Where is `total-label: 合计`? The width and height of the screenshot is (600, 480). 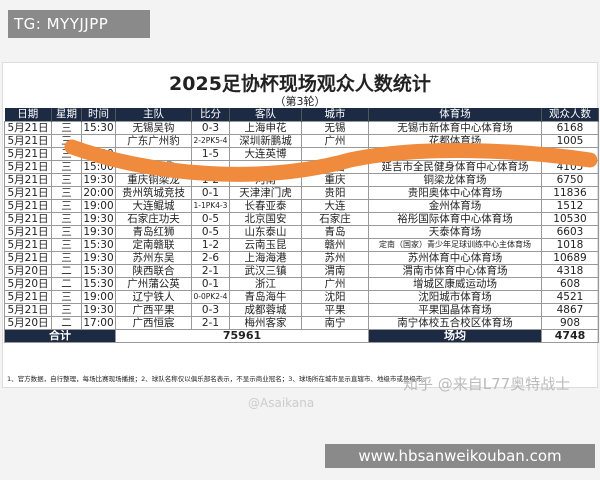
total-label: 合计 is located at coordinates (60, 336).